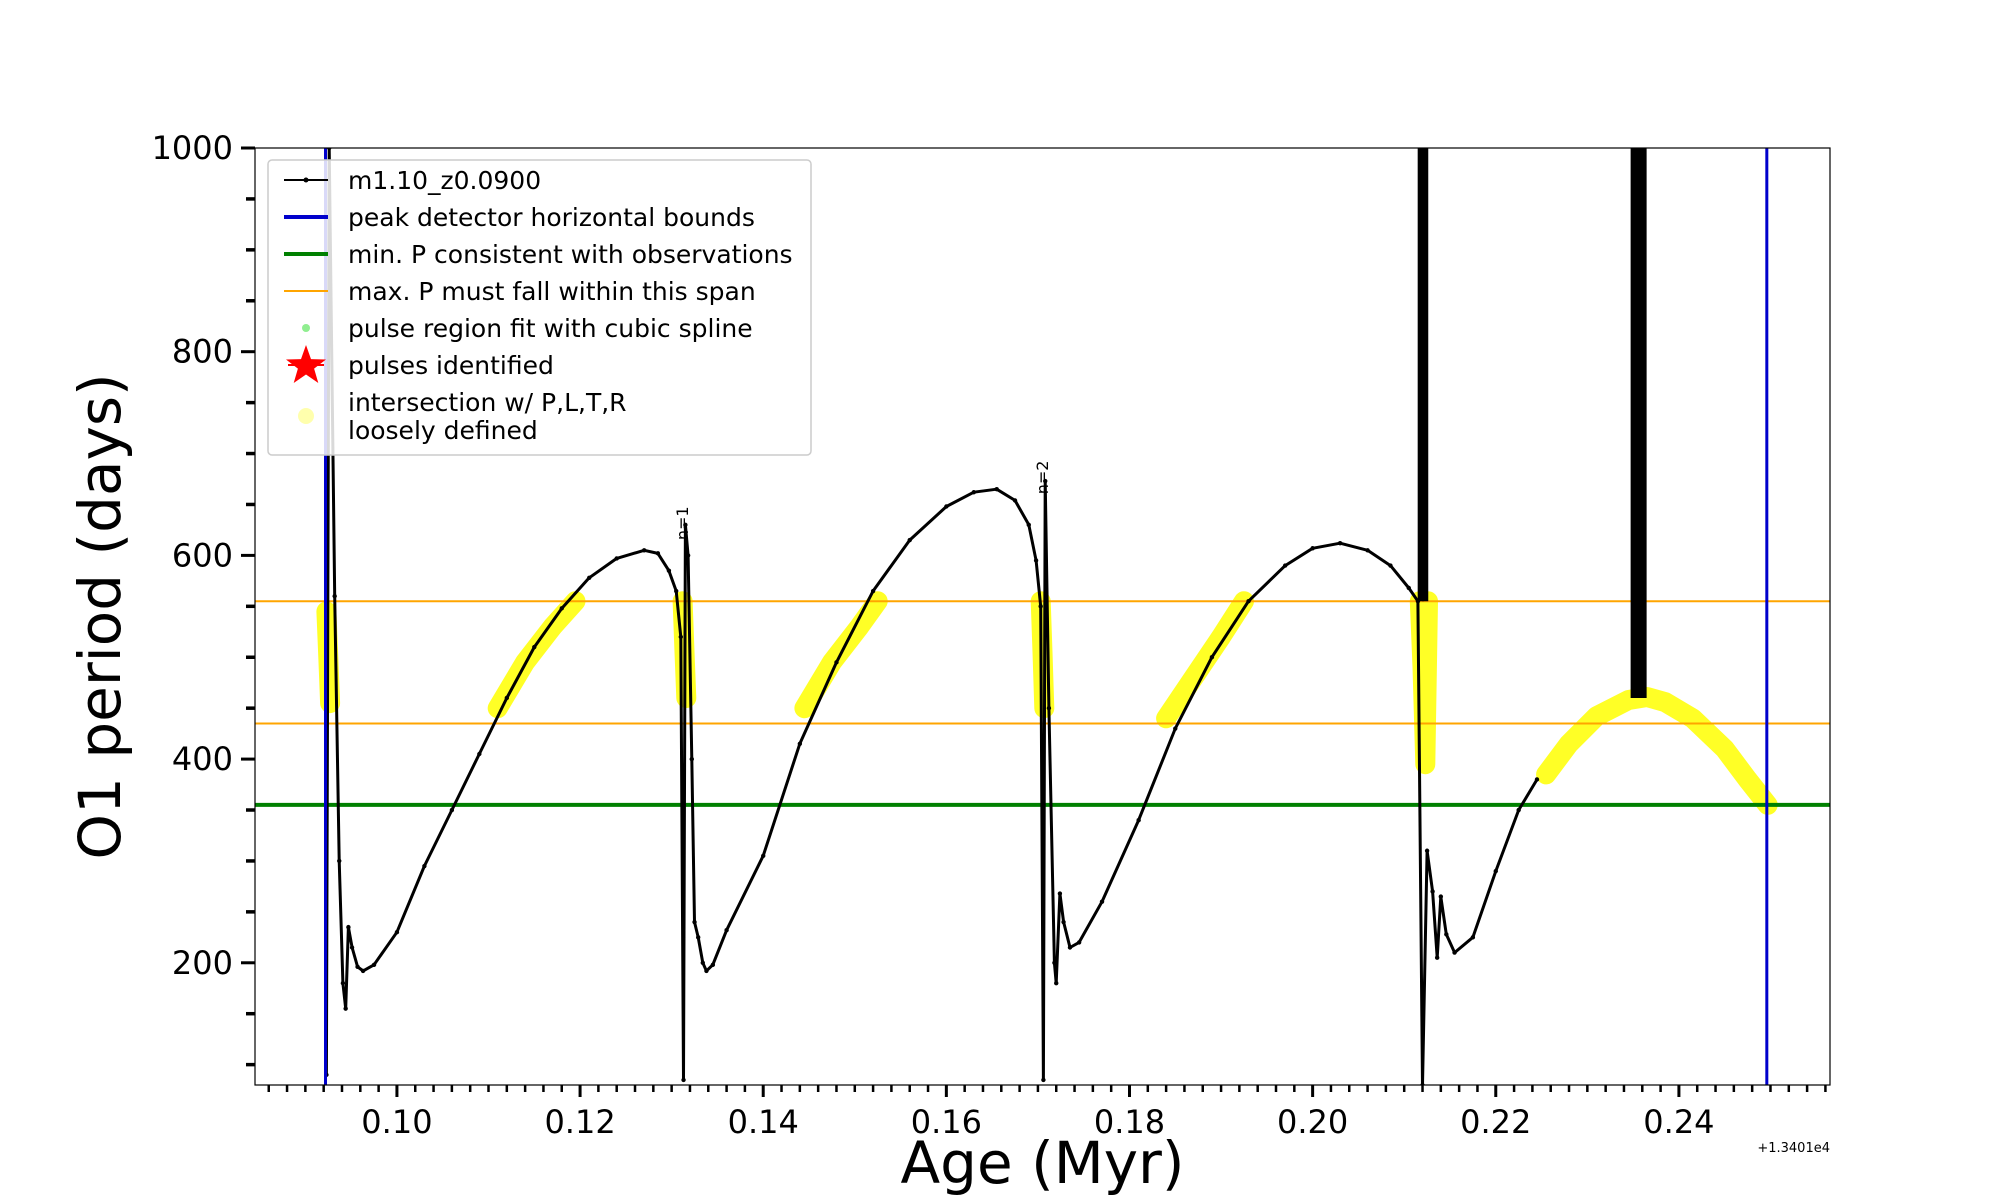 The image size is (2000, 1200). What do you see at coordinates (1042, 478) in the screenshot?
I see `annotation-2: n=2` at bounding box center [1042, 478].